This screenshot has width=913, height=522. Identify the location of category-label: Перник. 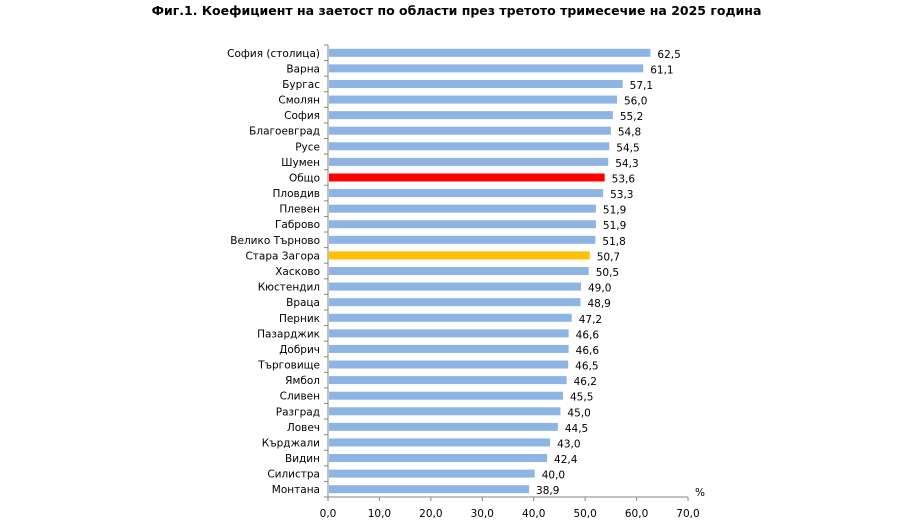
(299, 319).